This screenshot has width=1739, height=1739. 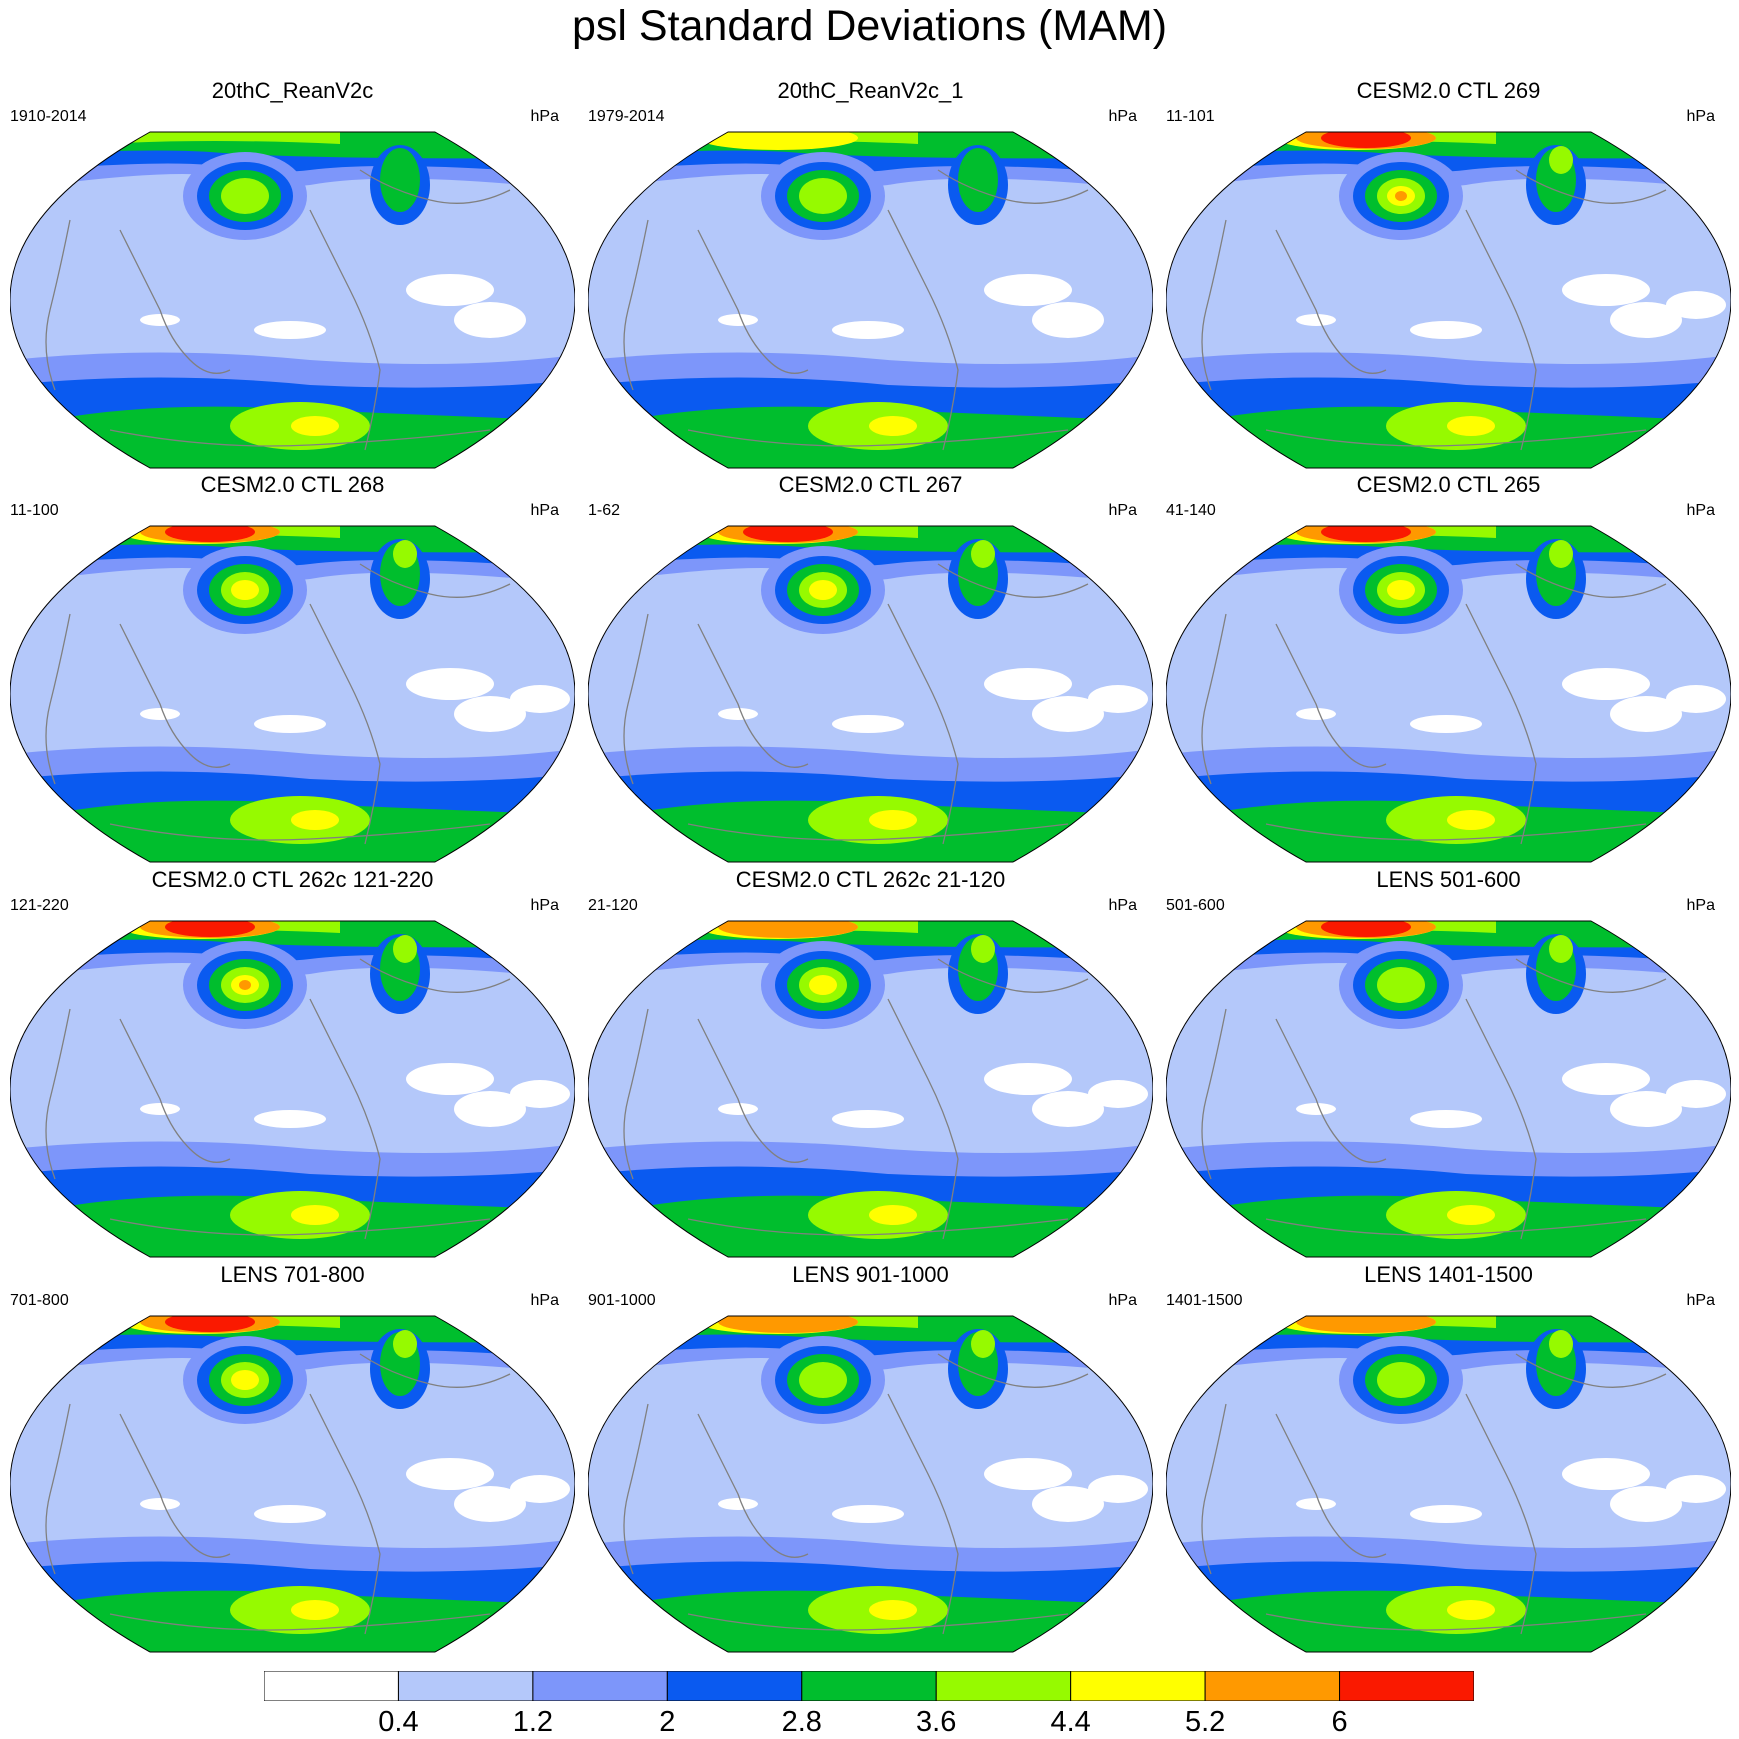 What do you see at coordinates (801, 1722) in the screenshot?
I see `colorbar-tick-label: 2.8` at bounding box center [801, 1722].